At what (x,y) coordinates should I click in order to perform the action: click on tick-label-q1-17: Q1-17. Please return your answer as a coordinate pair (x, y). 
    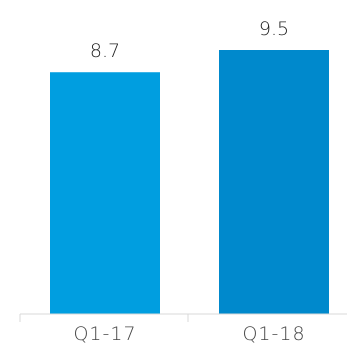
    Looking at the image, I should click on (104, 333).